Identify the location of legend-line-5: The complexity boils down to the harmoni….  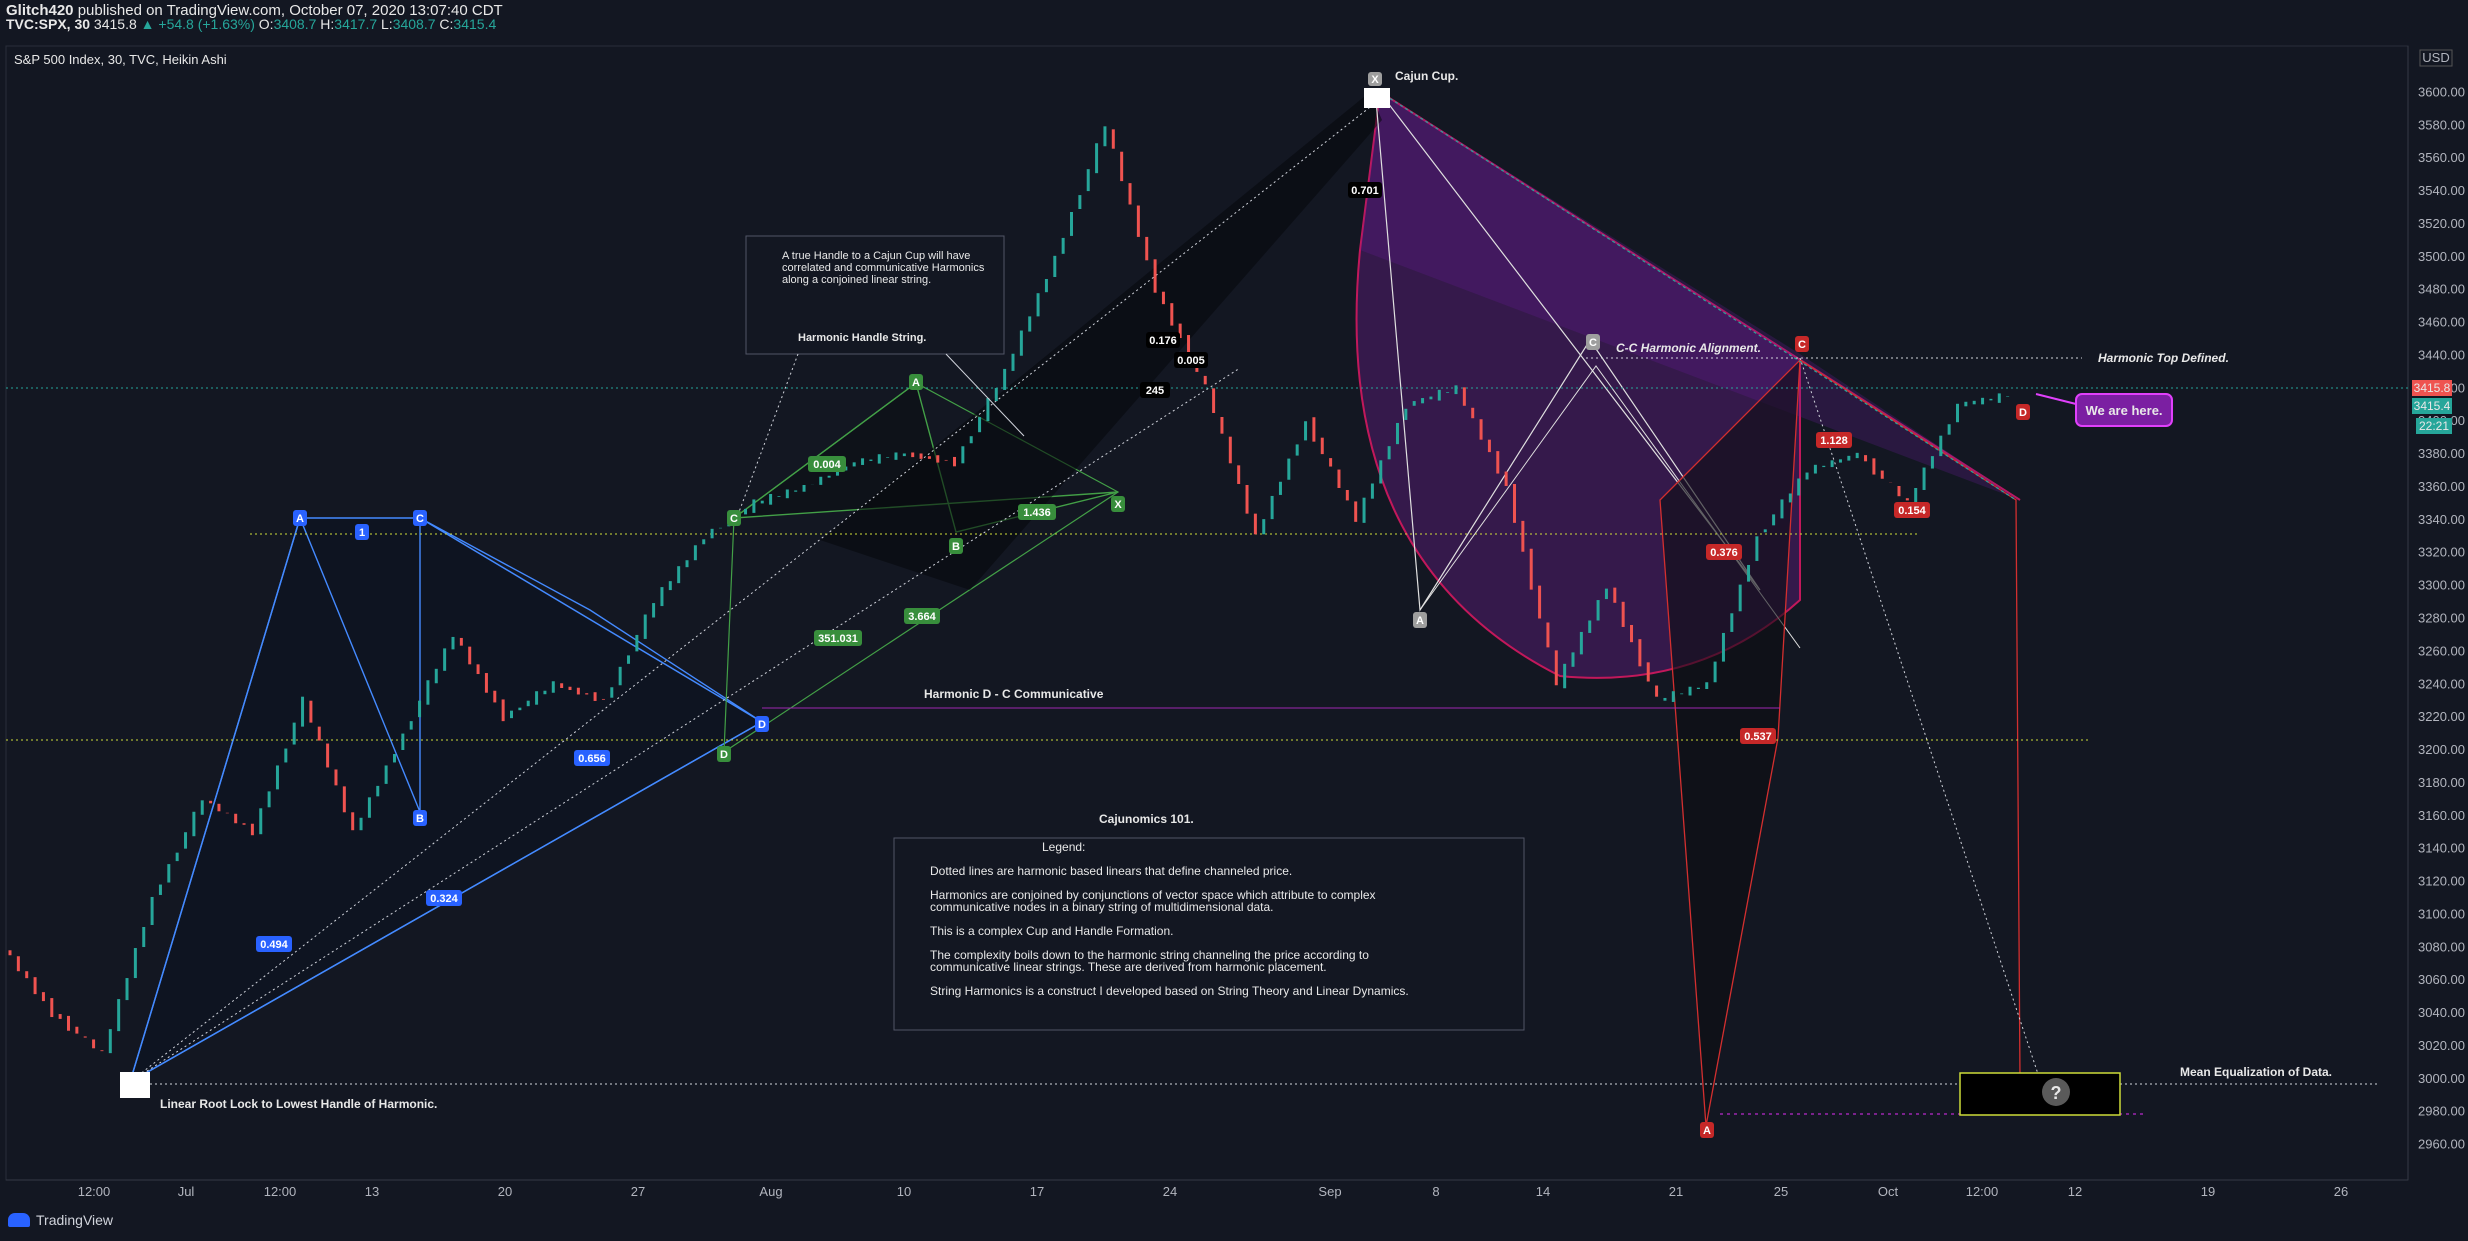
(1149, 955).